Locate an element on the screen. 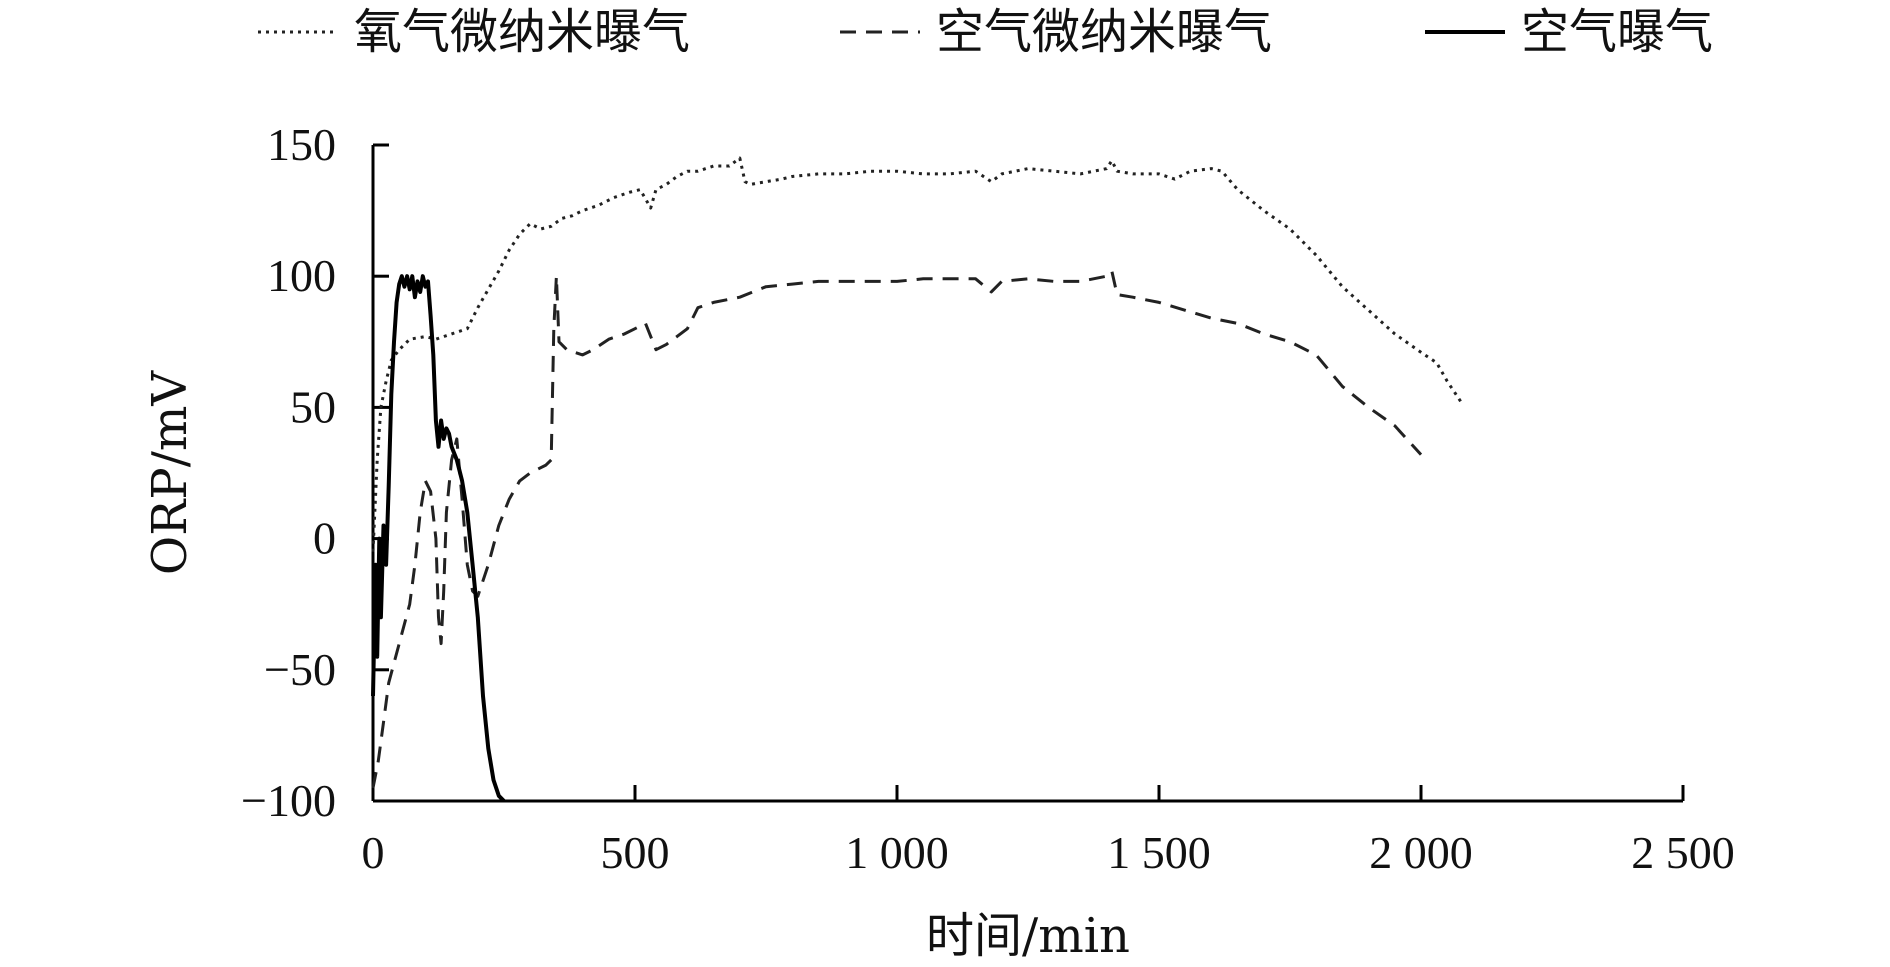  y-axis-title: ORP/mV is located at coordinates (170, 472).